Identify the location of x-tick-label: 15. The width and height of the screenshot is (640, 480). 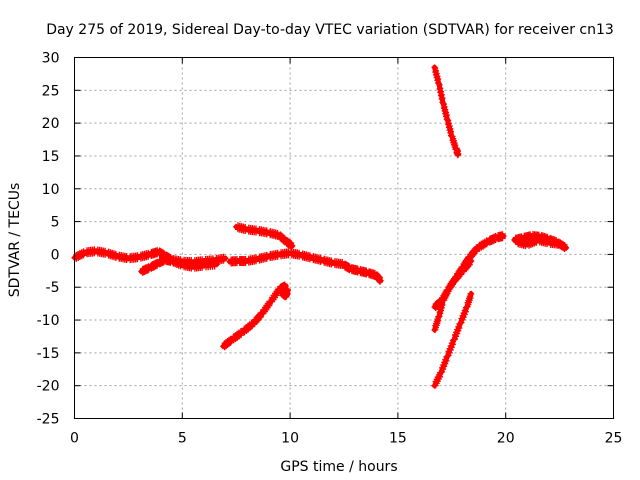
(398, 439).